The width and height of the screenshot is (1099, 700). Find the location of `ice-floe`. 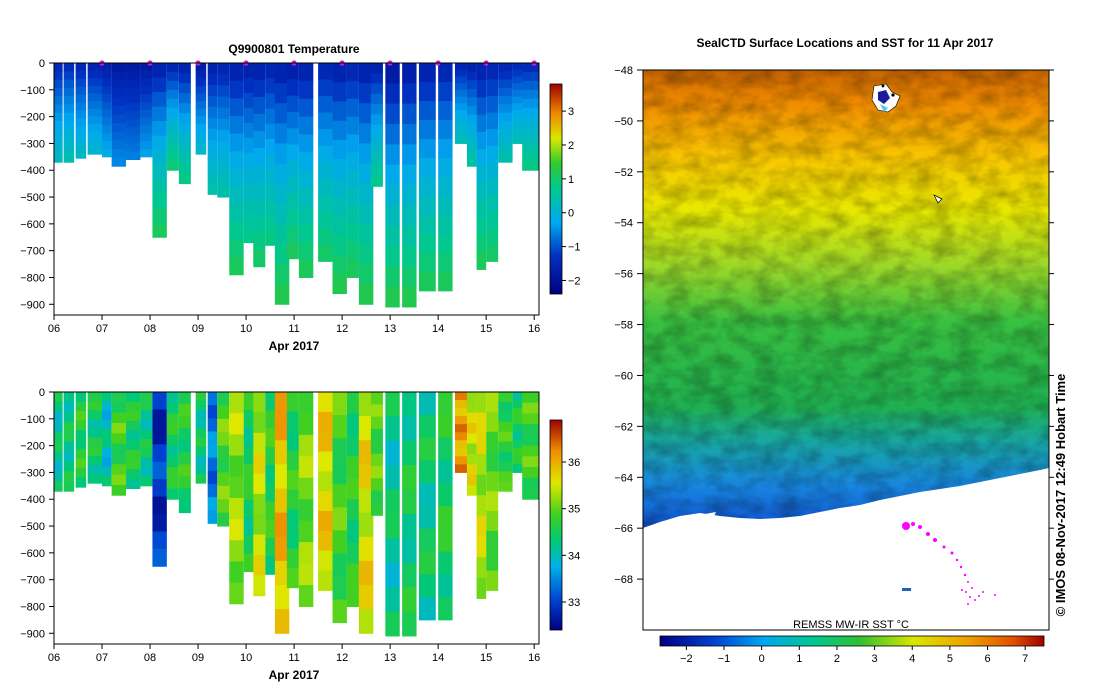

ice-floe is located at coordinates (703, 516).